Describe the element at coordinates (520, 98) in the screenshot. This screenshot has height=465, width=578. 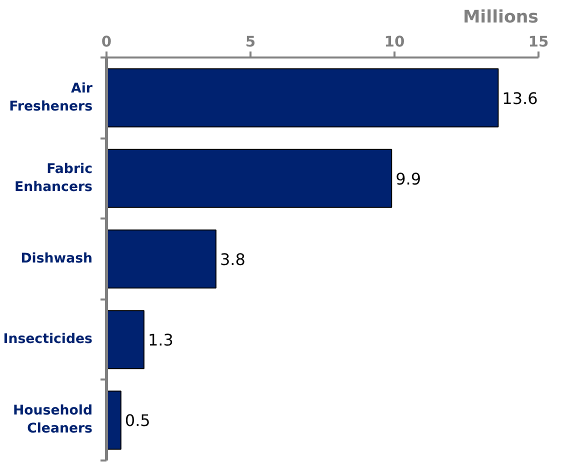
I see `data-label: 13.6` at that location.